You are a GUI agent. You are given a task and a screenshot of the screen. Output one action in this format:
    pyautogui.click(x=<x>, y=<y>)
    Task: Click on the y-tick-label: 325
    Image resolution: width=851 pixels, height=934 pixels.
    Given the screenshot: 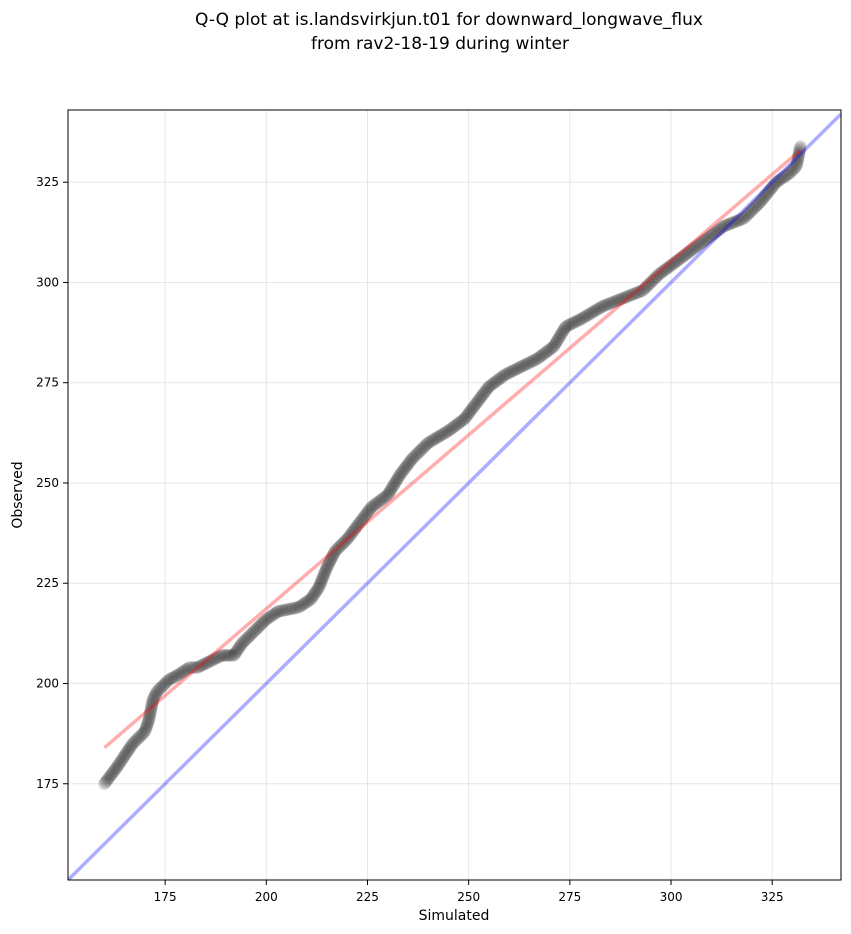 What is the action you would take?
    pyautogui.click(x=47, y=182)
    